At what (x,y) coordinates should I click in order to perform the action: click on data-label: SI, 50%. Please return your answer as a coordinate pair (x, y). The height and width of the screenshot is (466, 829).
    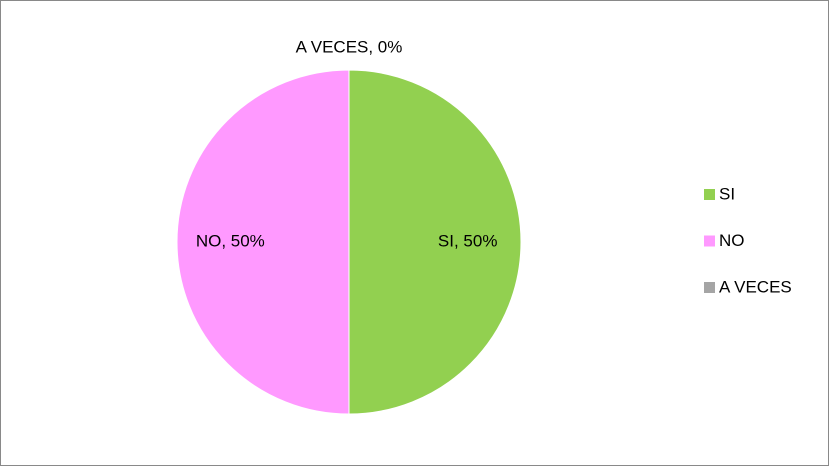
    Looking at the image, I should click on (468, 240).